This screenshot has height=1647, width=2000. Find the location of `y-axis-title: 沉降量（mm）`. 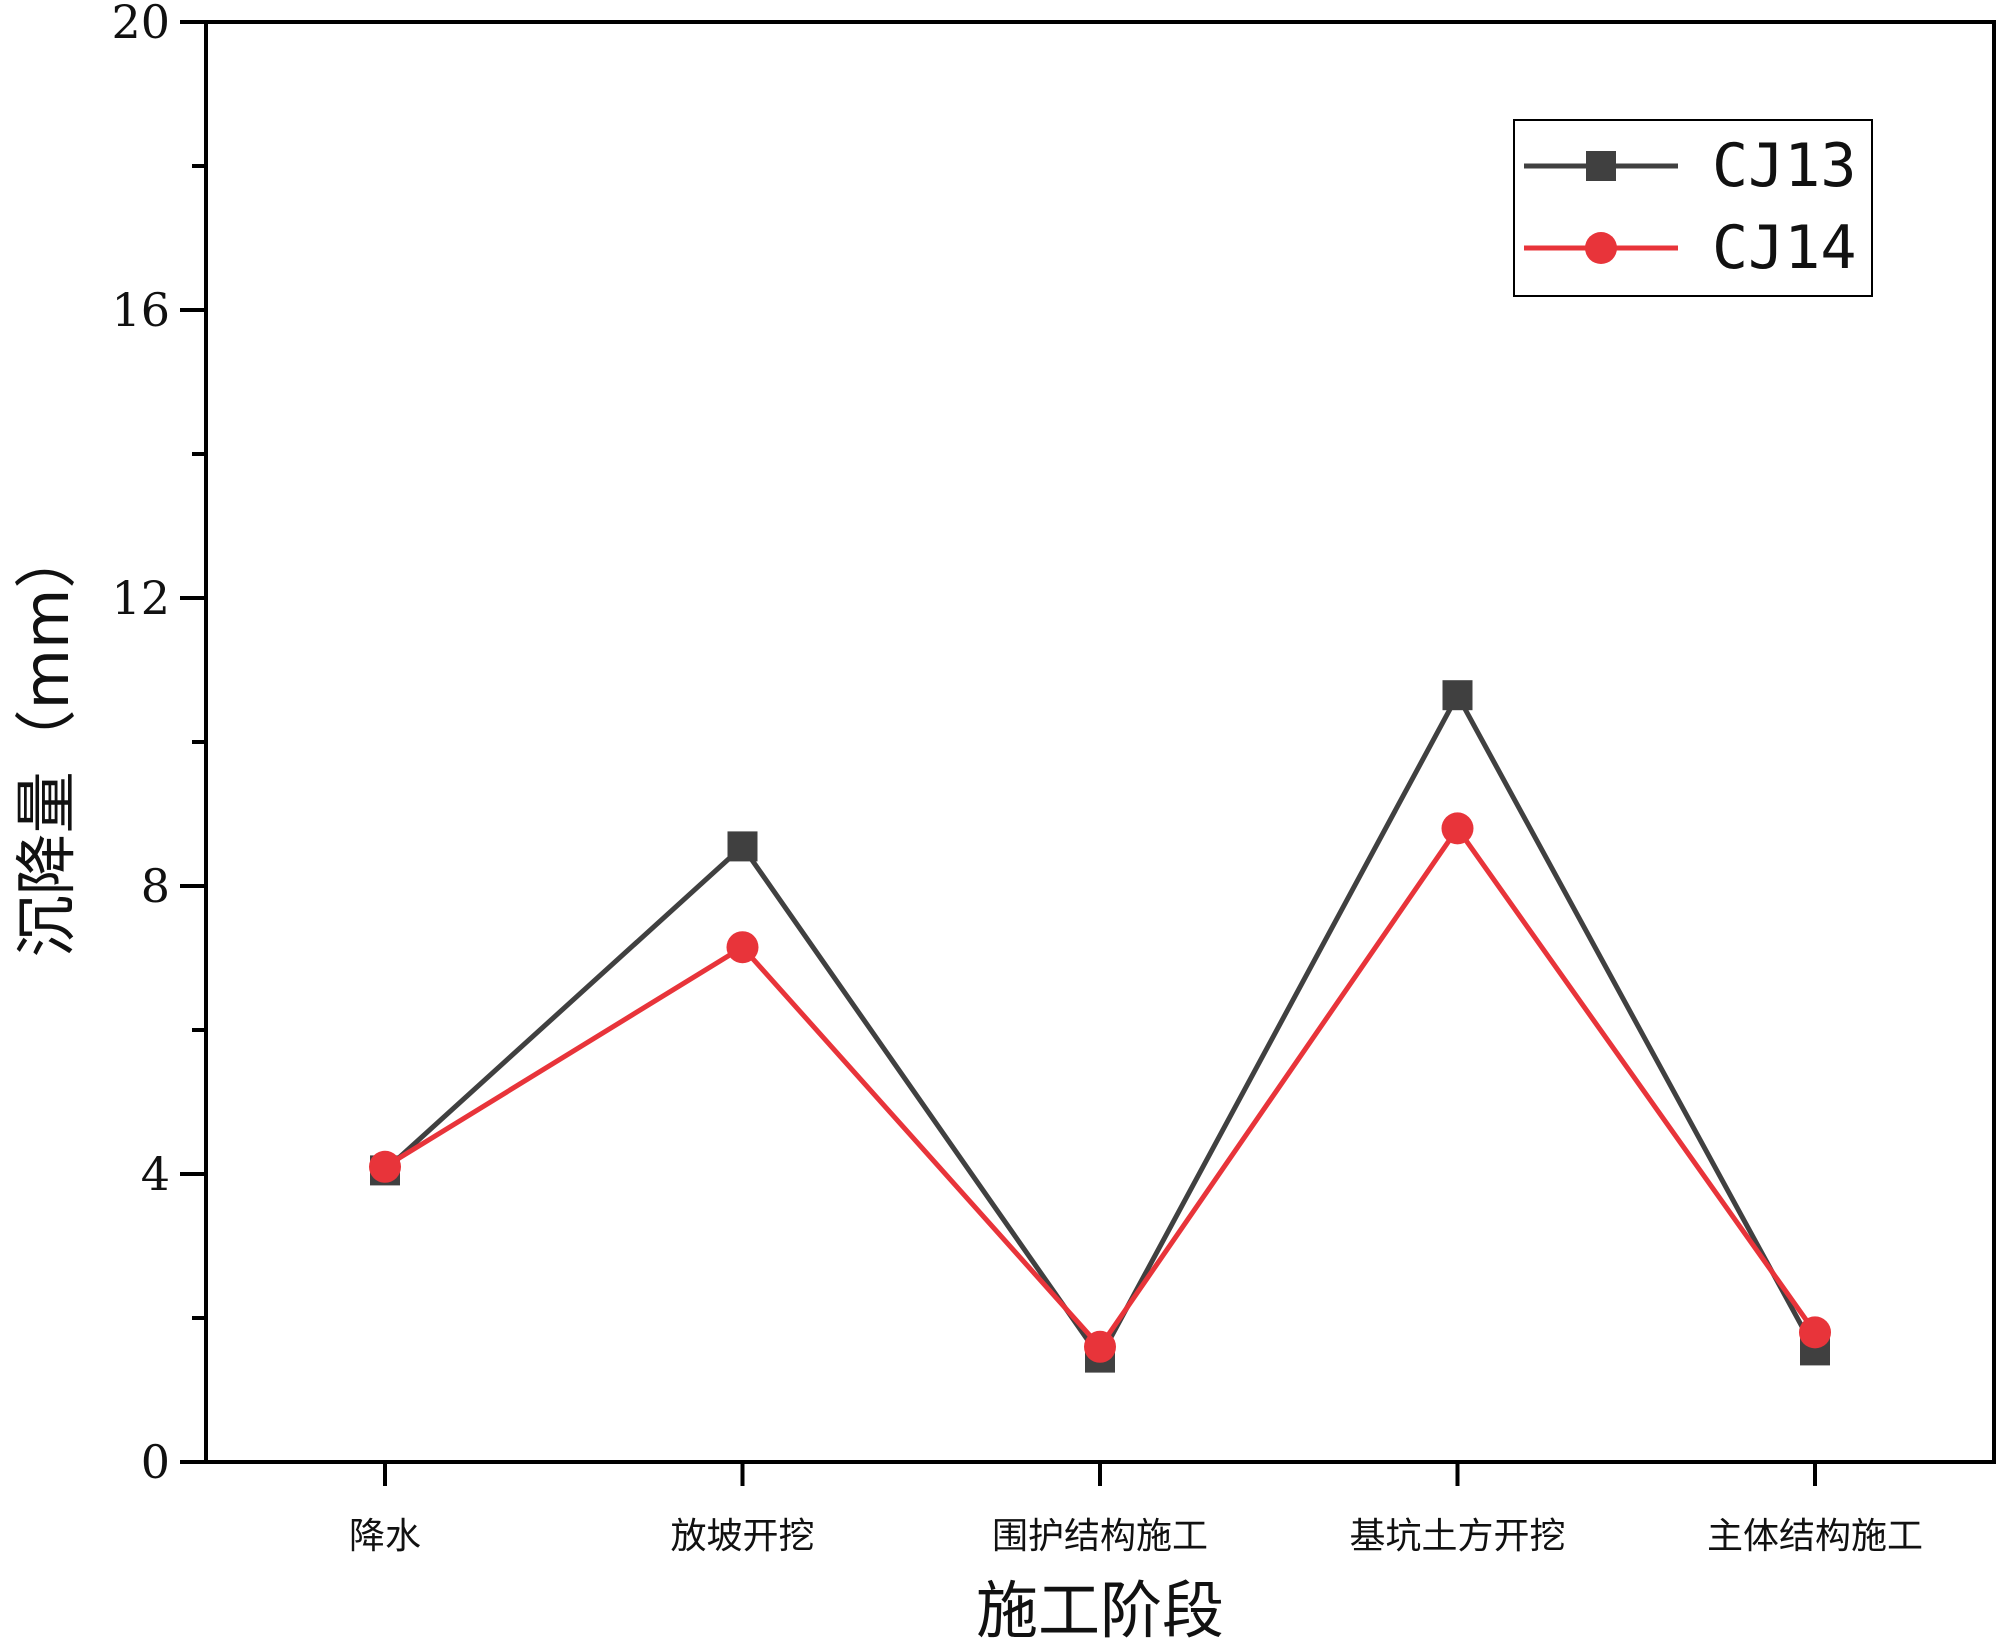

y-axis-title: 沉降量（mm） is located at coordinates (46, 742).